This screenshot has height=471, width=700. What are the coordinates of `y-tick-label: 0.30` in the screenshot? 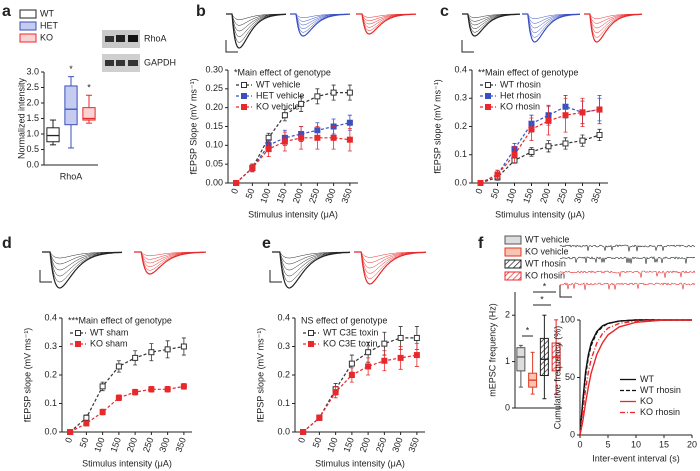 It's located at (214, 69).